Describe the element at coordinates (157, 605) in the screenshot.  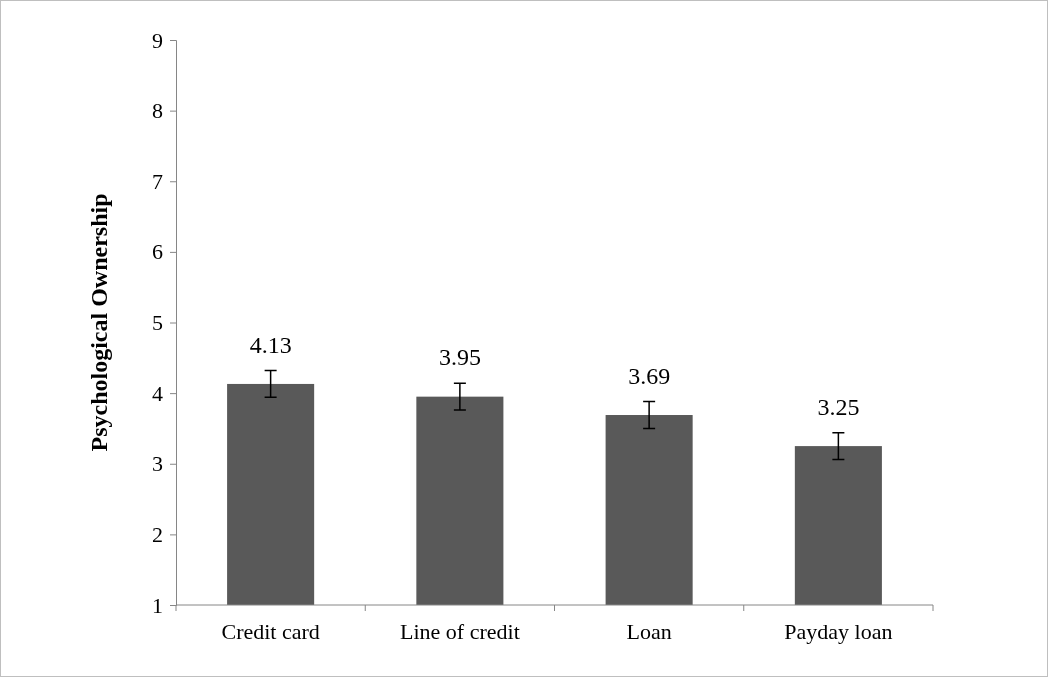
I see `y-tick-label: 1` at that location.